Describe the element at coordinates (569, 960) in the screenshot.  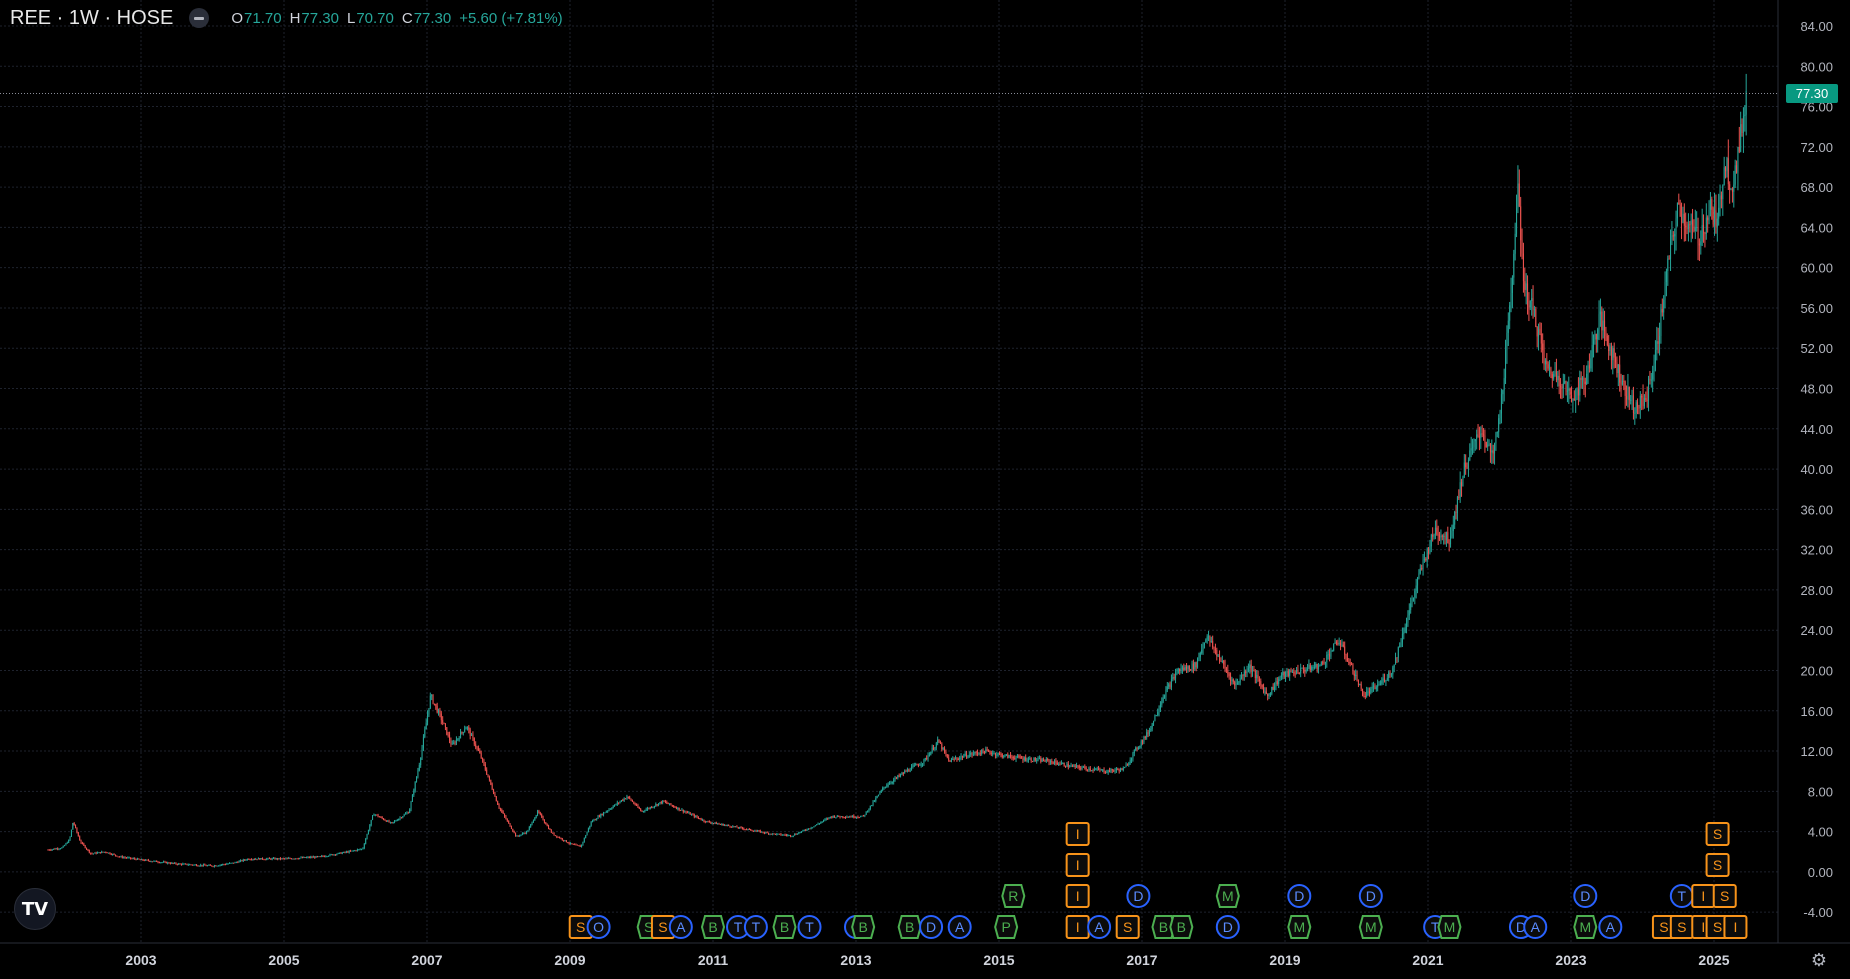
I see `x-tick-label: 2009` at that location.